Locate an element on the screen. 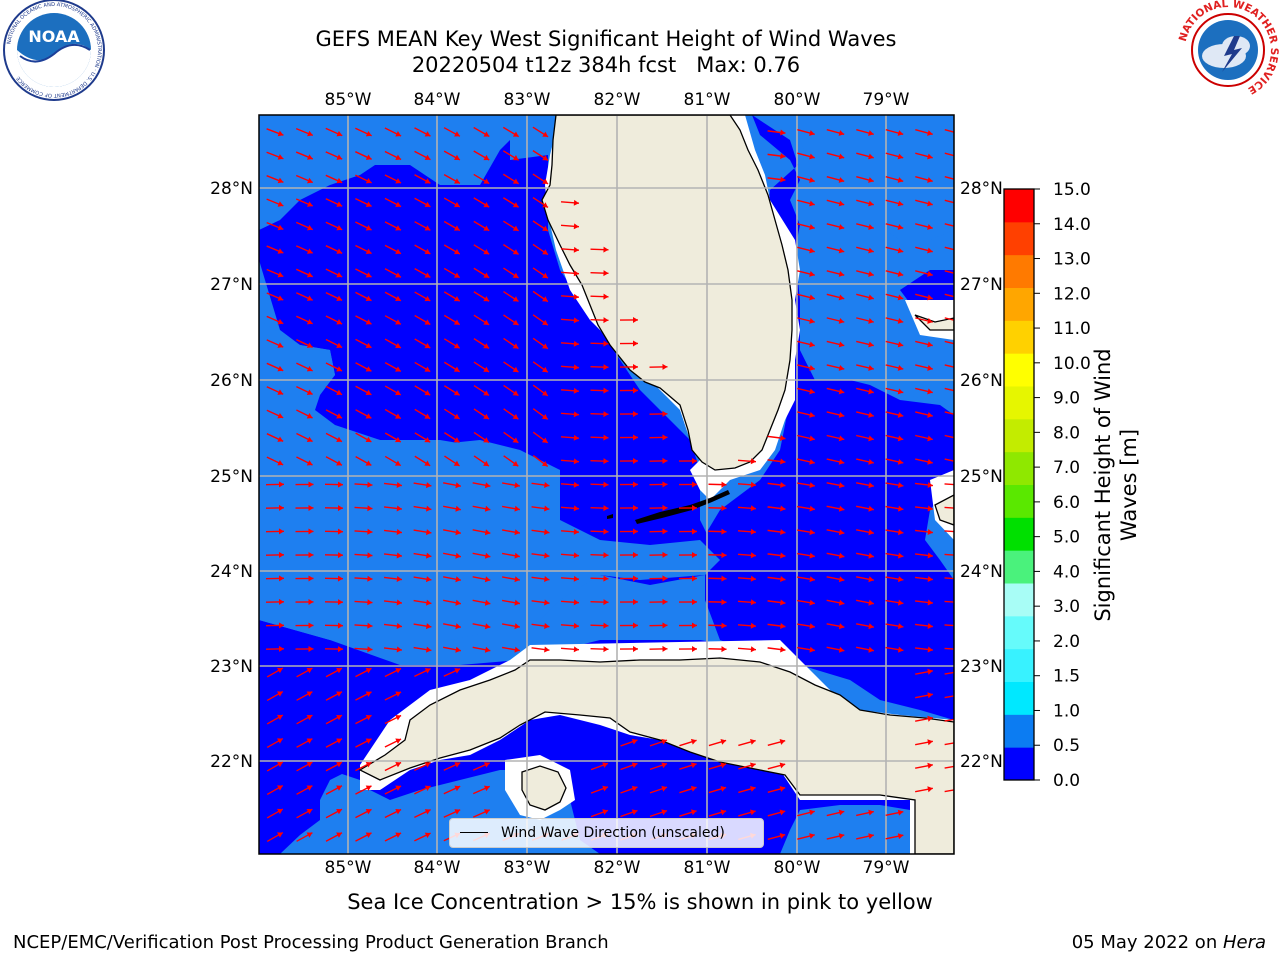  bahamas-andros is located at coordinates (944, 510).